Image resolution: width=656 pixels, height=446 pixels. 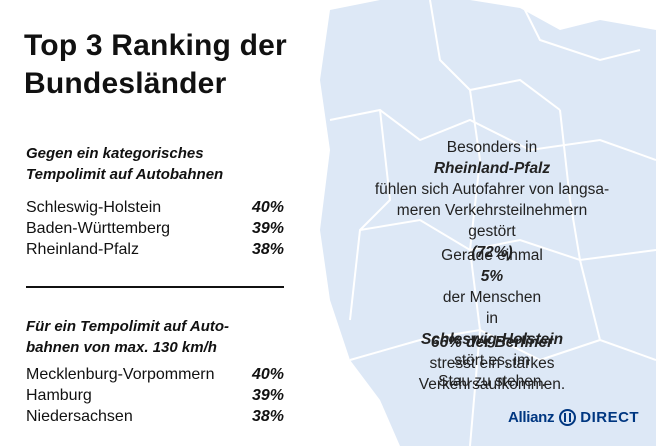 I want to click on page-title: Top 3 Ranking der Bundesländer, so click(x=155, y=65).